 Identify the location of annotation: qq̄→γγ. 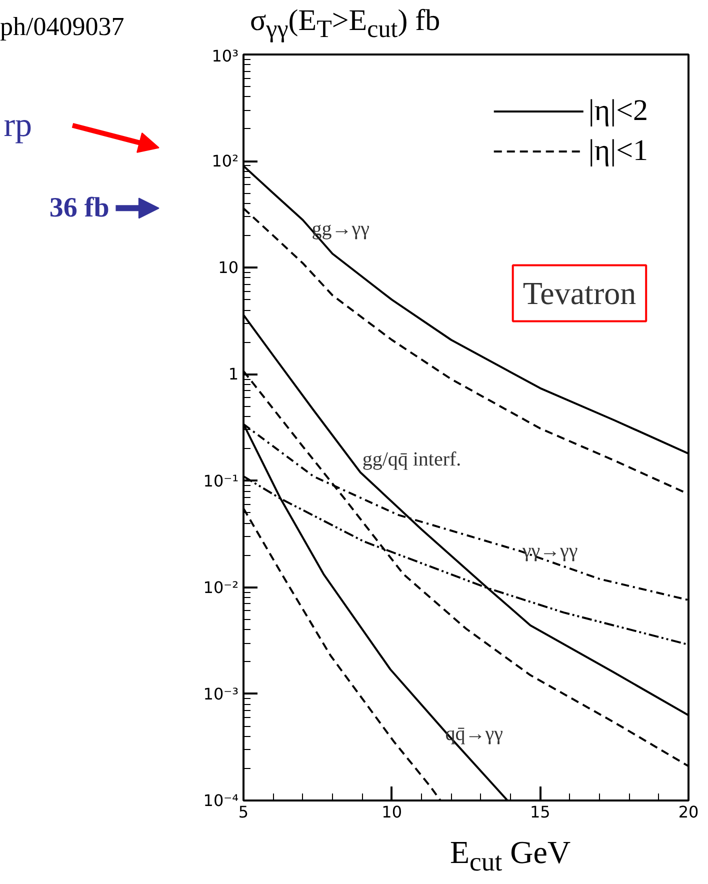
(474, 734).